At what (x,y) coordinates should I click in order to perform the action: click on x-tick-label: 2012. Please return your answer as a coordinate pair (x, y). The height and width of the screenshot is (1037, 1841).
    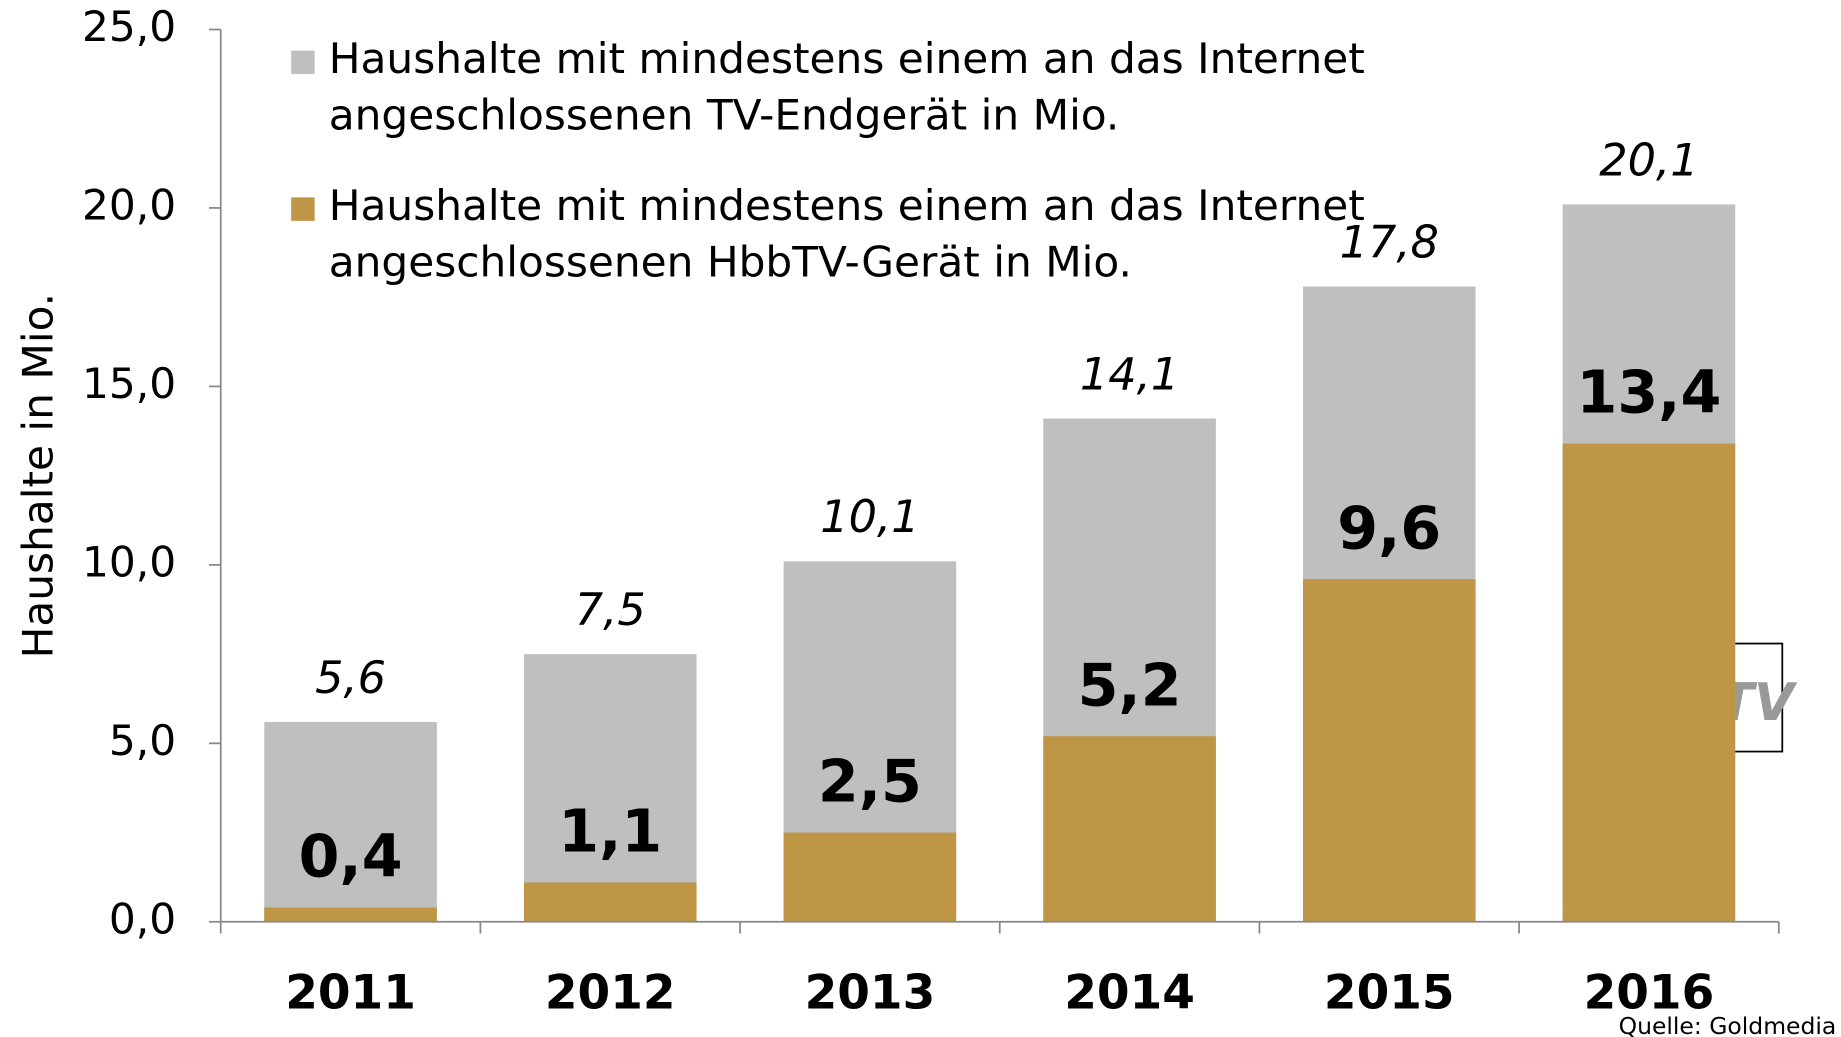
    Looking at the image, I should click on (610, 992).